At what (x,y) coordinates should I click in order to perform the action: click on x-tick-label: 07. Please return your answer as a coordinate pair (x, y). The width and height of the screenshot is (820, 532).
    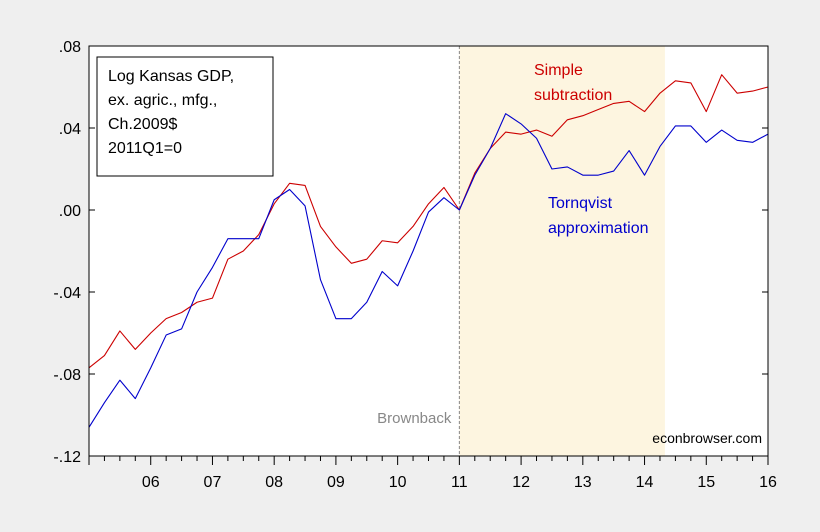
    Looking at the image, I should click on (213, 482).